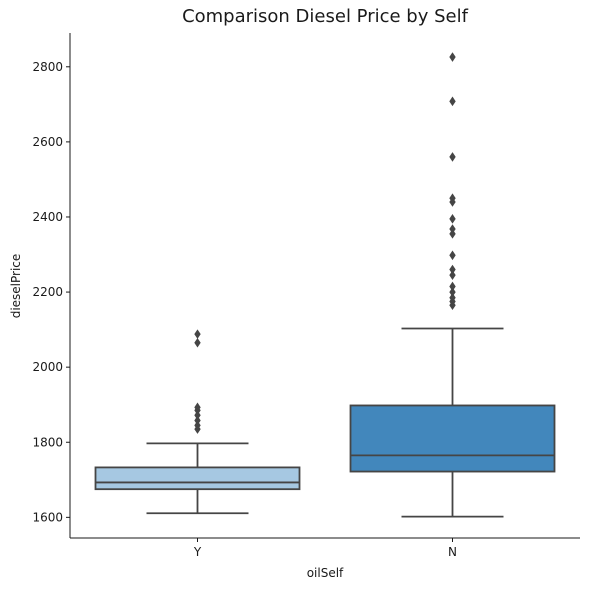 This screenshot has height=590, width=590. What do you see at coordinates (47, 217) in the screenshot?
I see `y-tick-label: 2400` at bounding box center [47, 217].